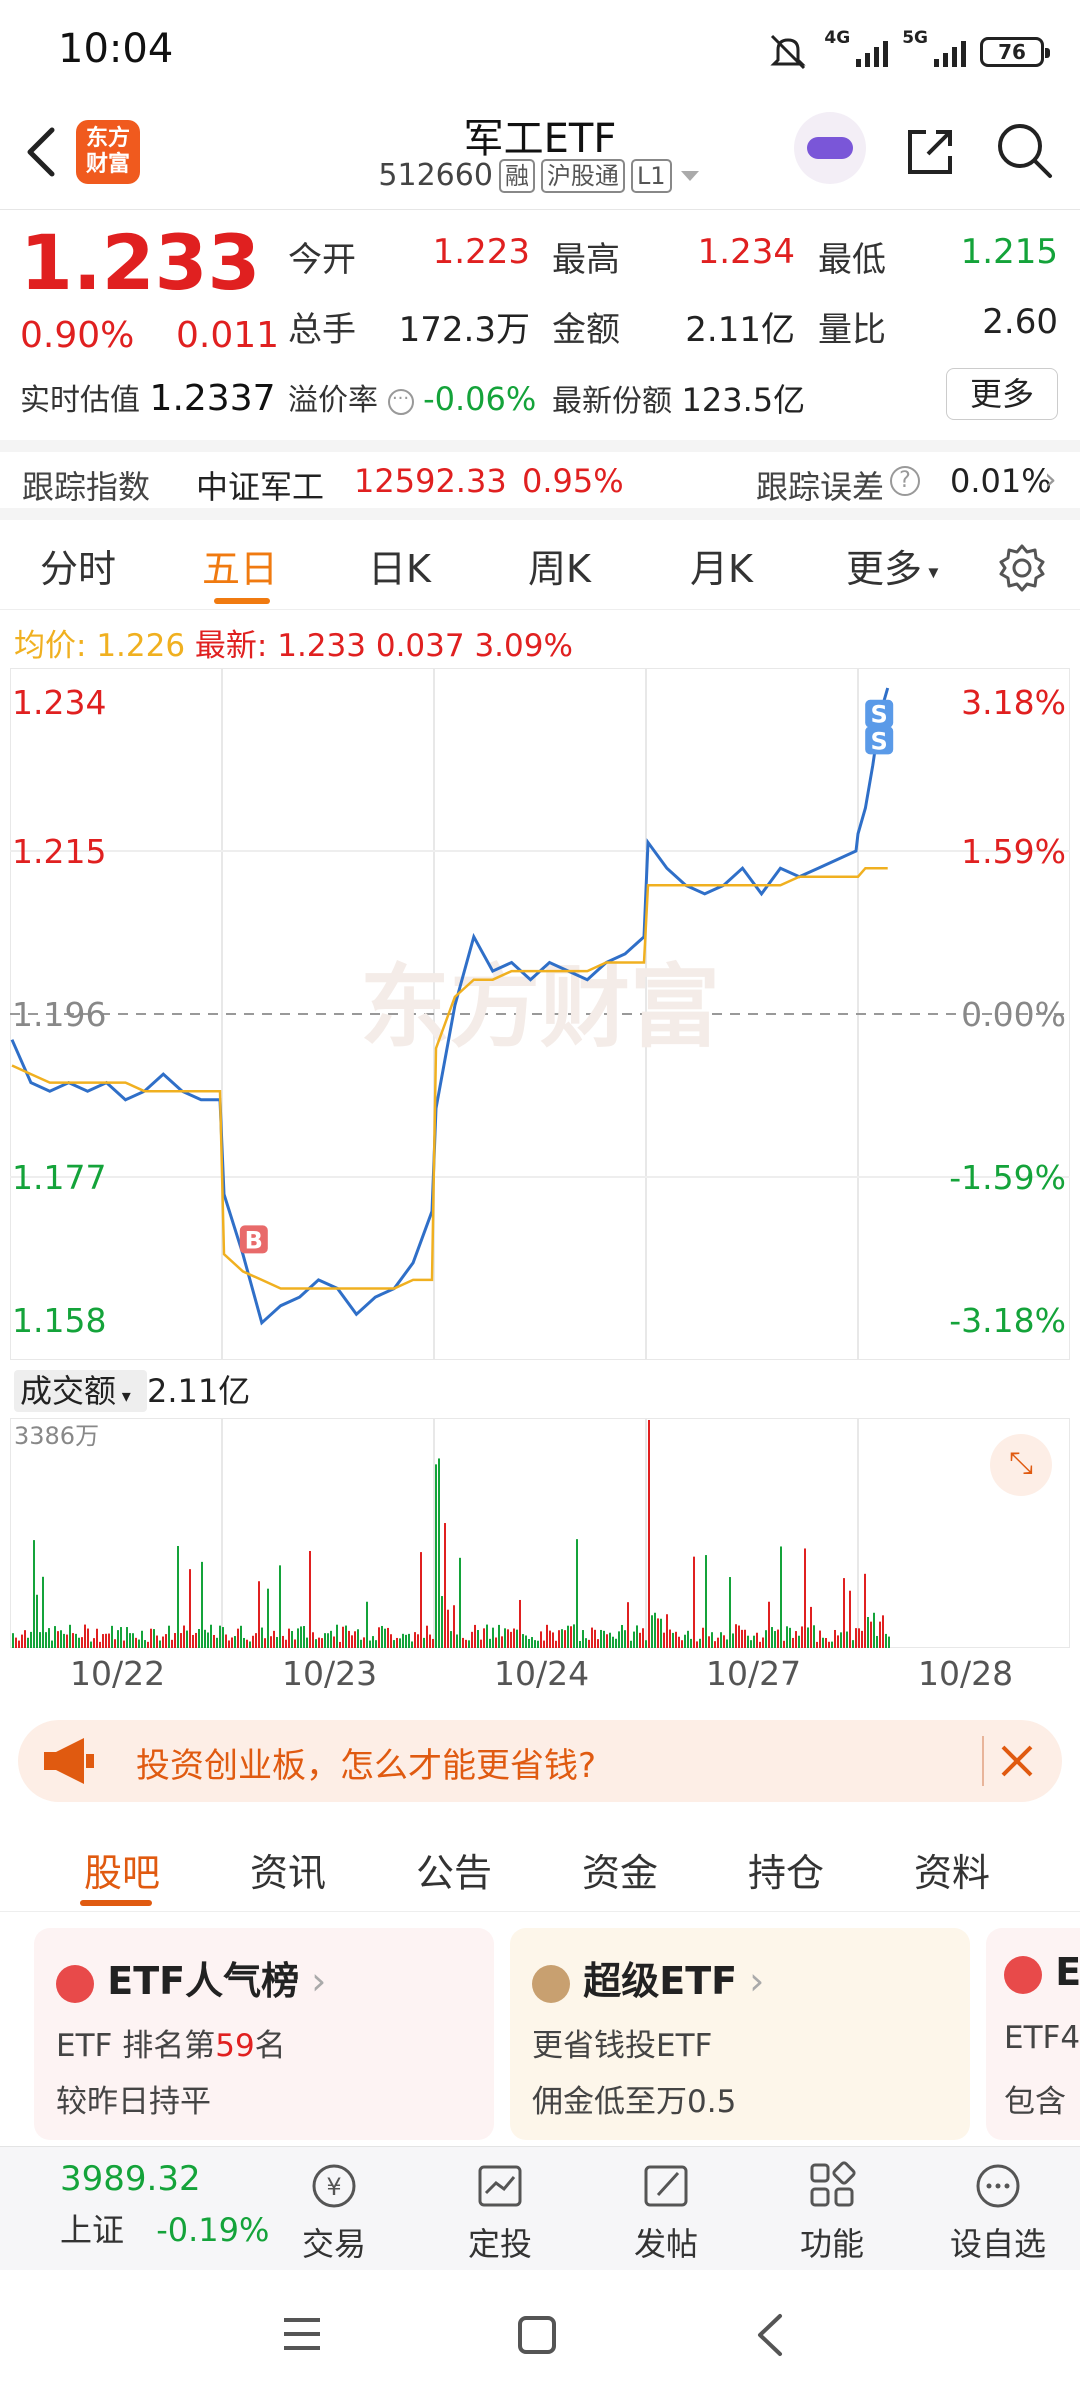  I want to click on more-circle-icon, so click(998, 2186).